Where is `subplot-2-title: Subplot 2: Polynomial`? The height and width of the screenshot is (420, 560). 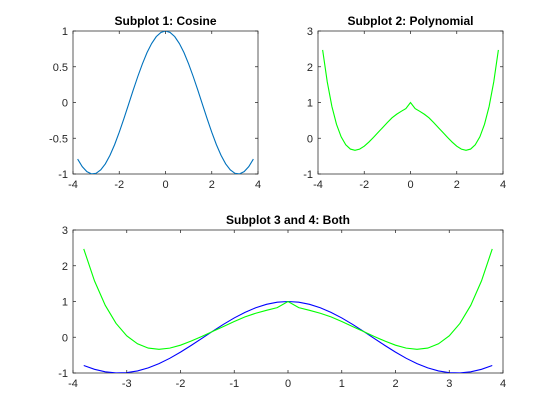
subplot-2-title: Subplot 2: Polynomial is located at coordinates (410, 21).